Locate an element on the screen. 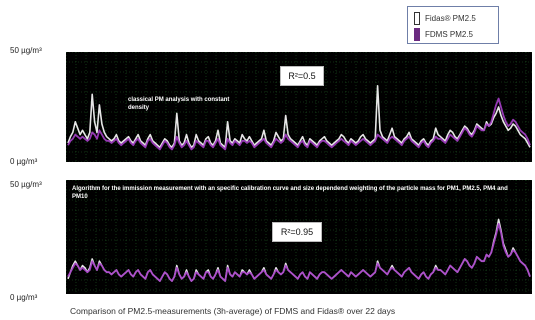 The height and width of the screenshot is (320, 535). y-label-top-2: 50 µg/m³ is located at coordinates (26, 184).